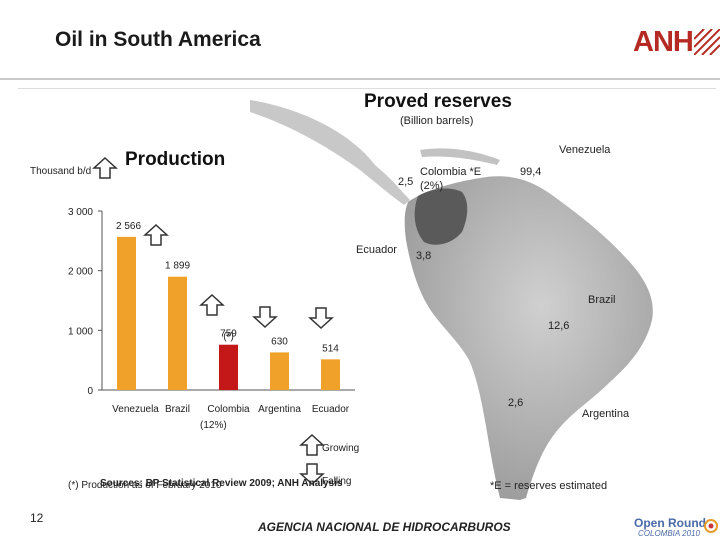 This screenshot has width=720, height=540. I want to click on caribbean-shape, so click(460, 156).